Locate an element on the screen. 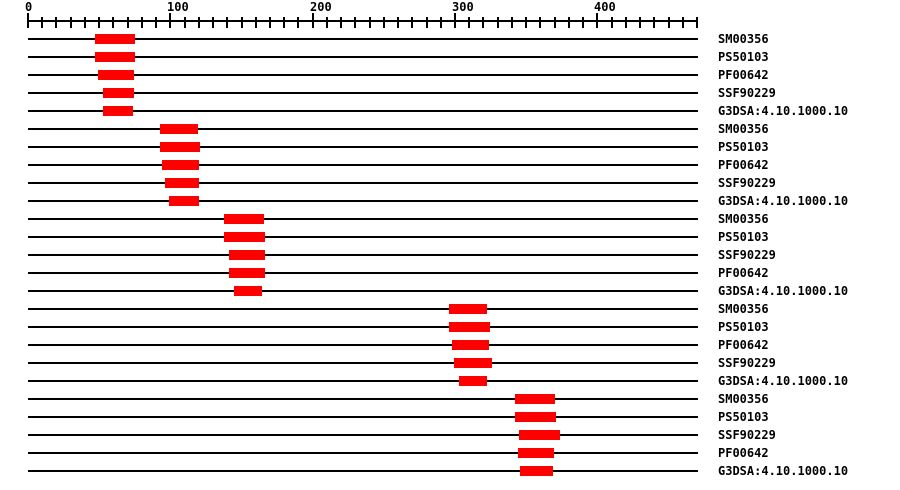 This screenshot has height=490, width=900. axis-baseline is located at coordinates (363, 21).